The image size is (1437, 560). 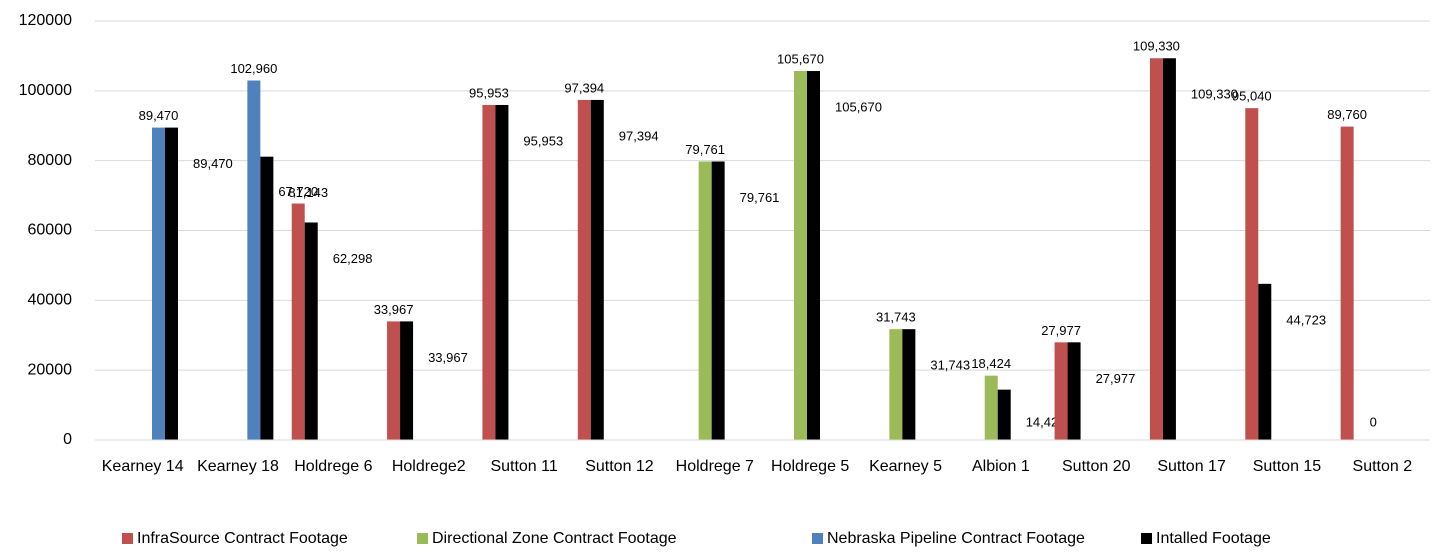 I want to click on x-tick-label: Sutton 15, so click(x=1287, y=466).